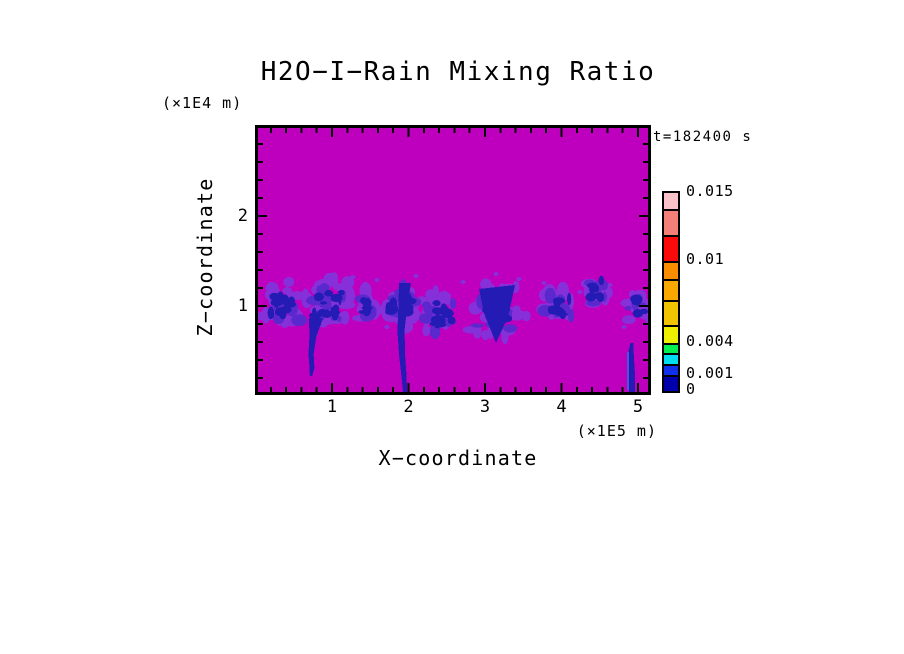 The width and height of the screenshot is (904, 654). What do you see at coordinates (593, 303) in the screenshot?
I see `cell-i-mid` at bounding box center [593, 303].